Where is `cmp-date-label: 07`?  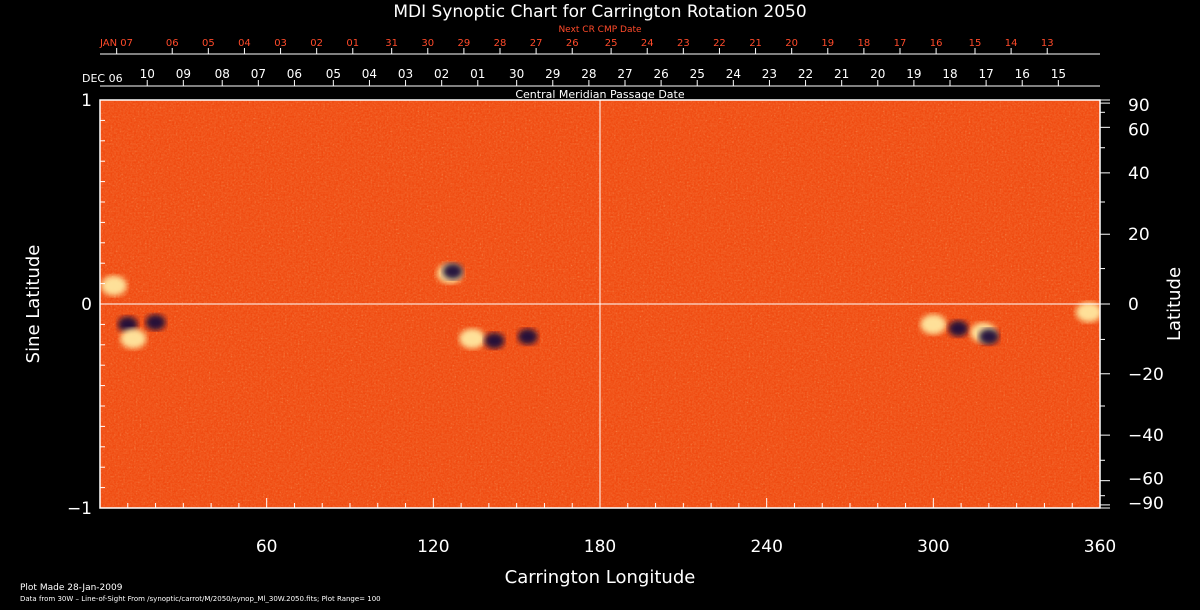 cmp-date-label: 07 is located at coordinates (258, 74).